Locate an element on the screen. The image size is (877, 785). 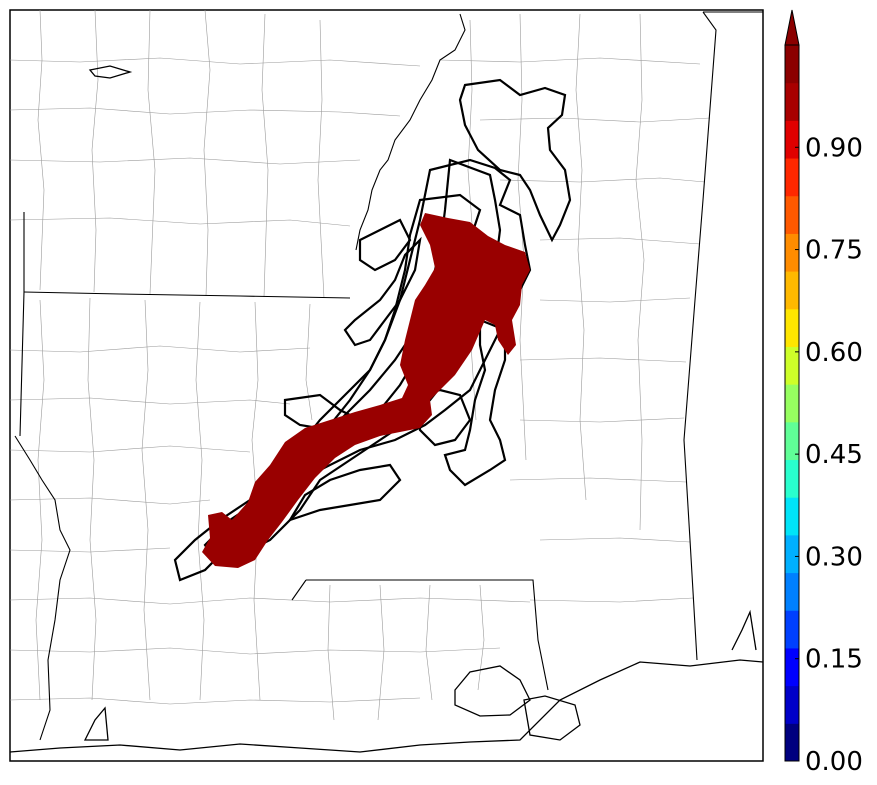
colorbar-tick-label: 0.15 is located at coordinates (834, 660).